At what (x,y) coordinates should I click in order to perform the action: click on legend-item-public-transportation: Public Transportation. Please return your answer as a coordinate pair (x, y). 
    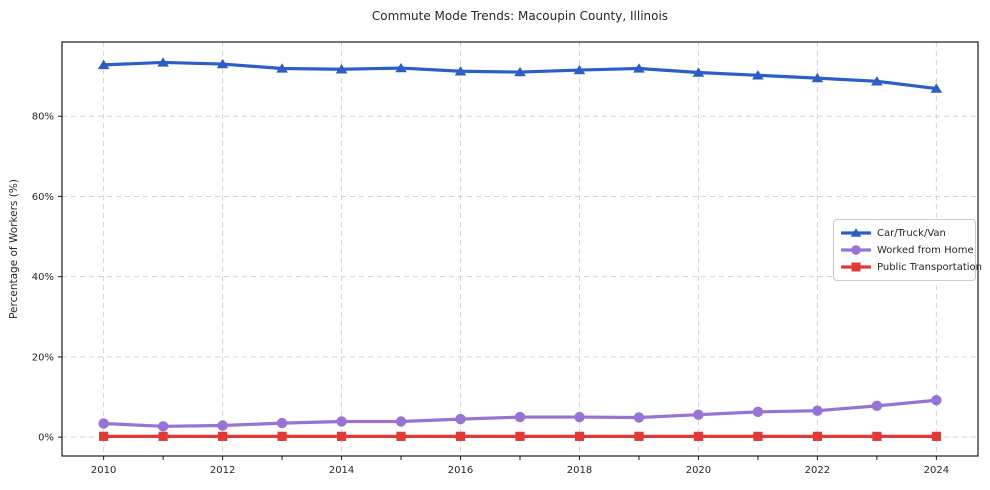
    Looking at the image, I should click on (911, 267).